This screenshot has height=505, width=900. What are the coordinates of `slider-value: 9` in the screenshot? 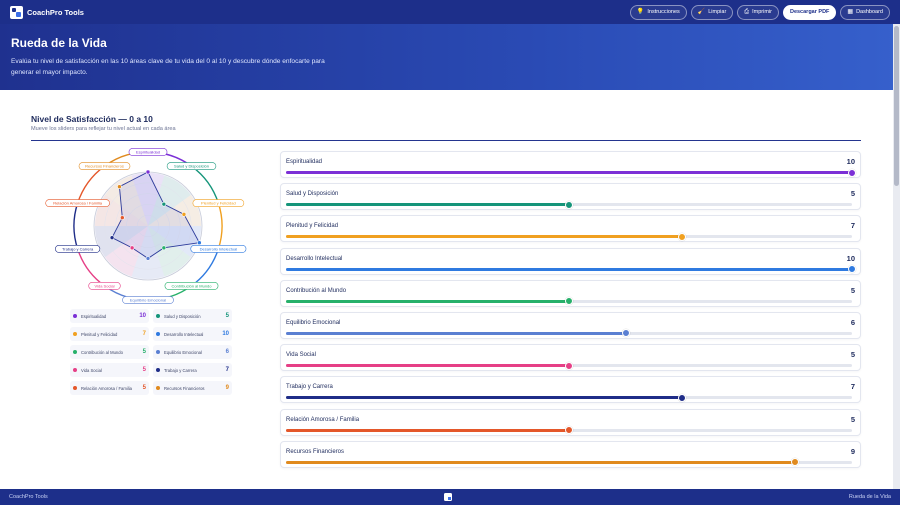 It's located at (852, 451).